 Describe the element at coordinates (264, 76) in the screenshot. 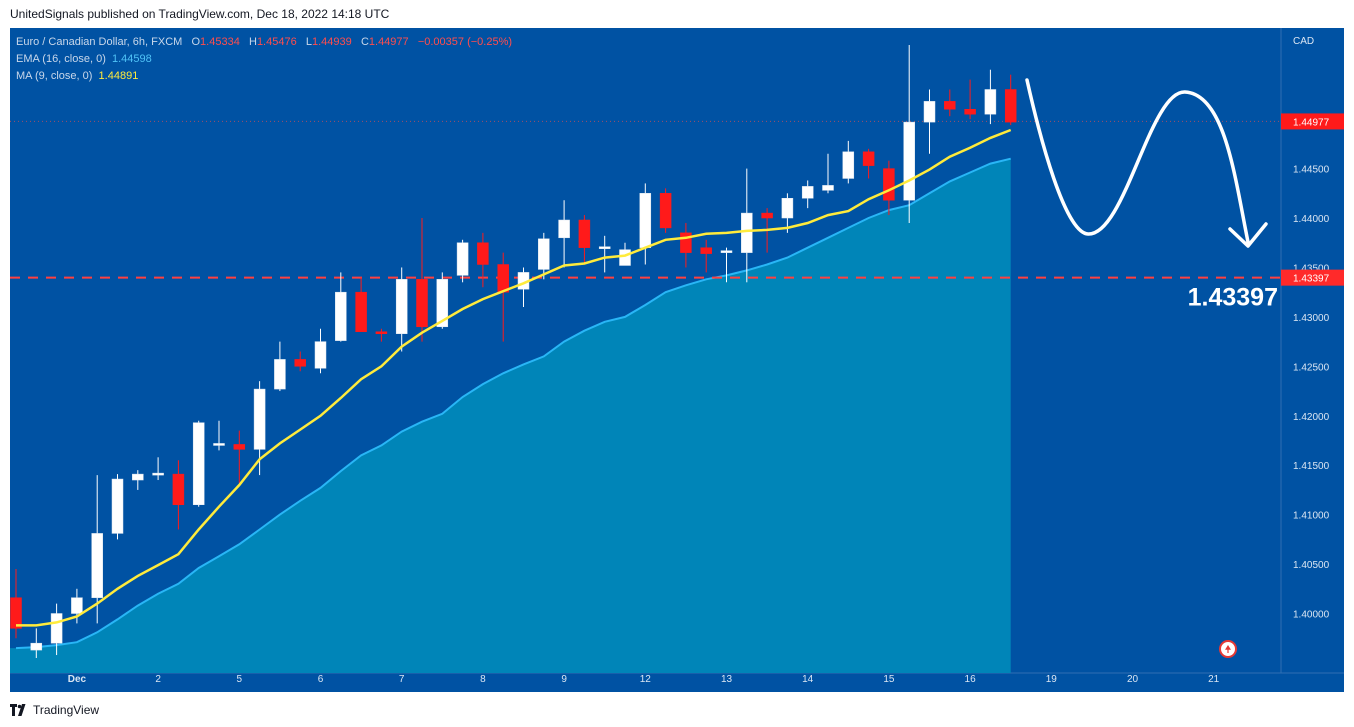

I see `legend-ma-row: MA (9, close, 0) 1.44891` at that location.